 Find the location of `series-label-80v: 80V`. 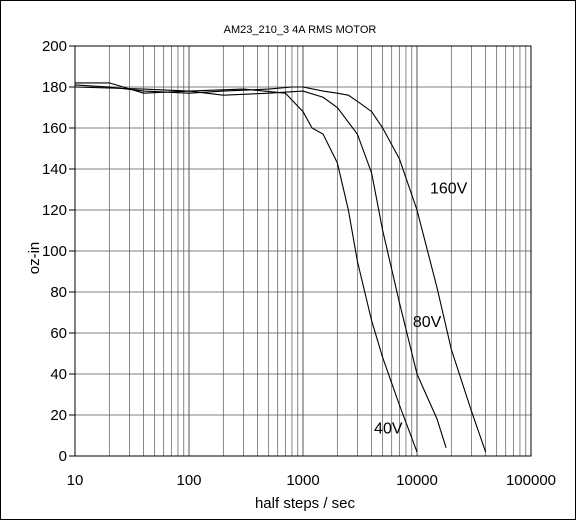

series-label-80v: 80V is located at coordinates (427, 322).